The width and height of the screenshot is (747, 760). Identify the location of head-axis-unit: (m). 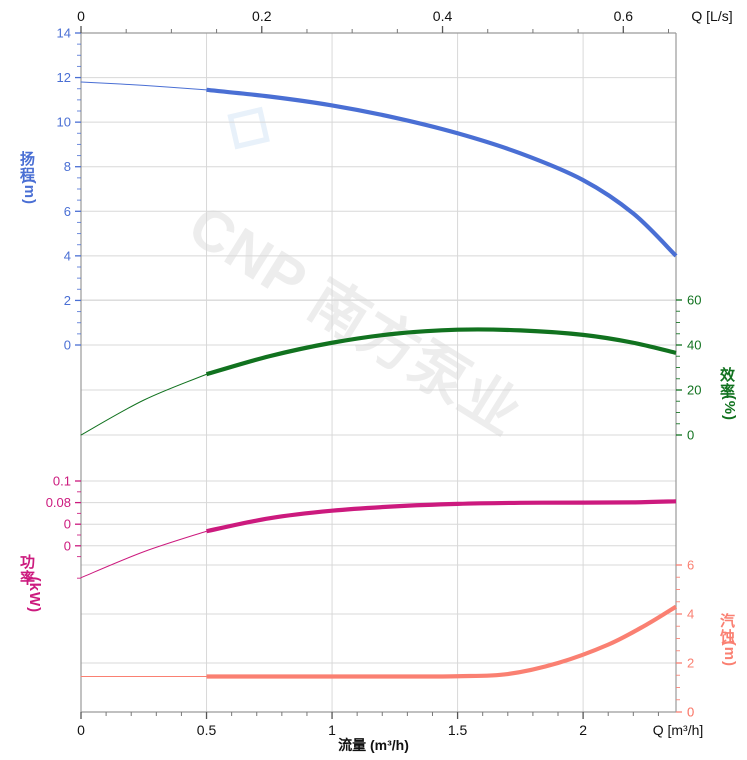
(30, 191).